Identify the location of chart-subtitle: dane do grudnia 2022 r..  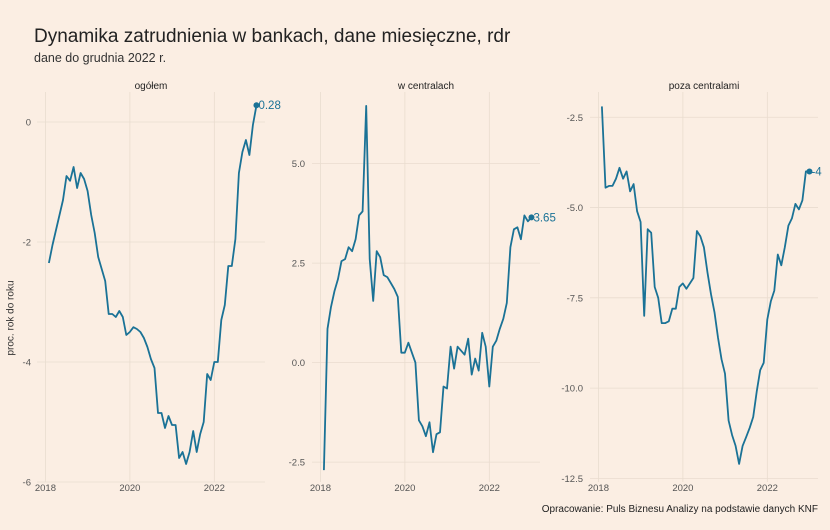
(100, 58).